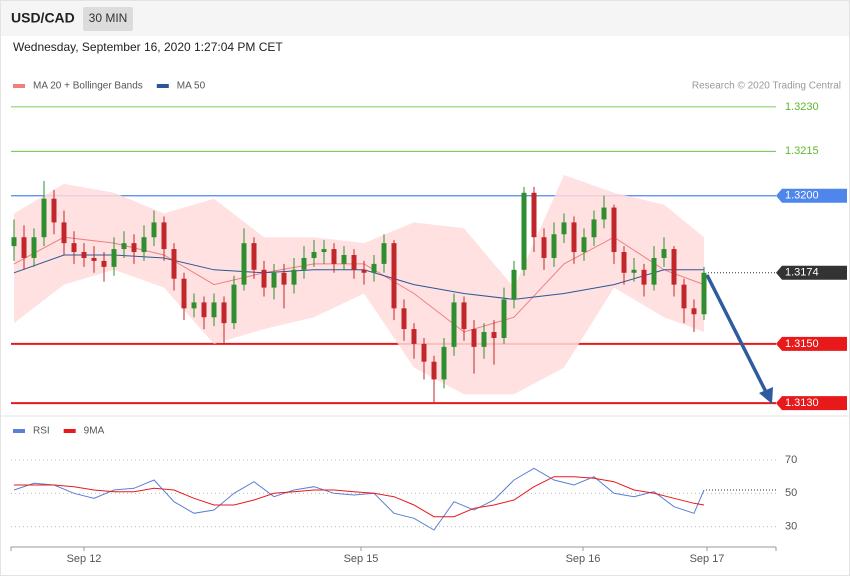 The height and width of the screenshot is (581, 850). What do you see at coordinates (802, 107) in the screenshot?
I see `level-label: 1.3230` at bounding box center [802, 107].